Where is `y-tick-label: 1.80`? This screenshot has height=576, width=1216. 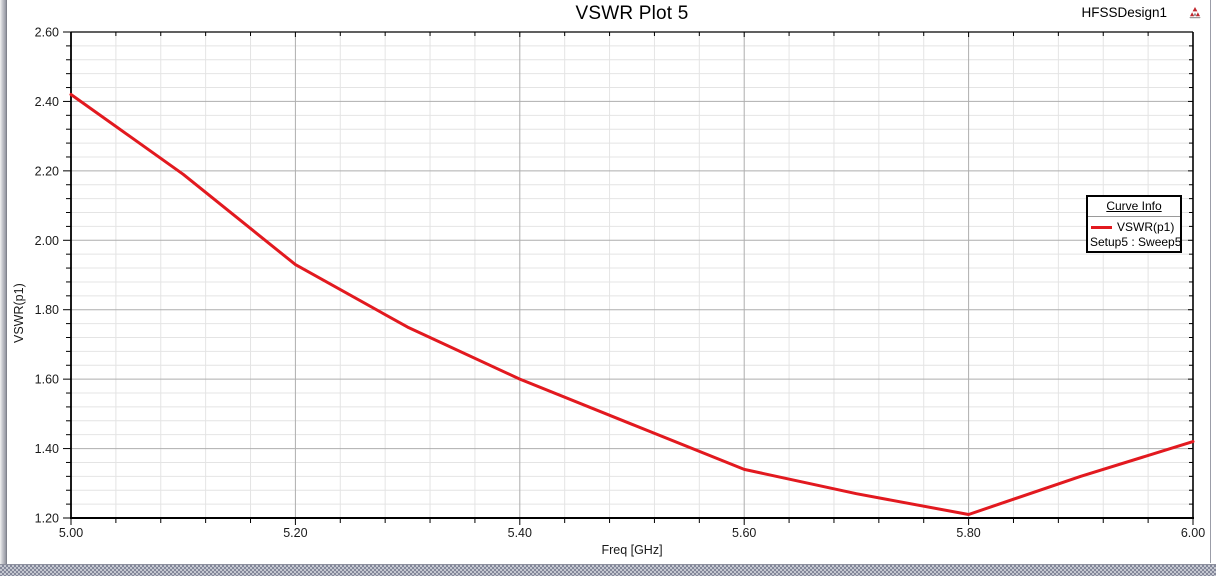
y-tick-label: 1.80 is located at coordinates (47, 310).